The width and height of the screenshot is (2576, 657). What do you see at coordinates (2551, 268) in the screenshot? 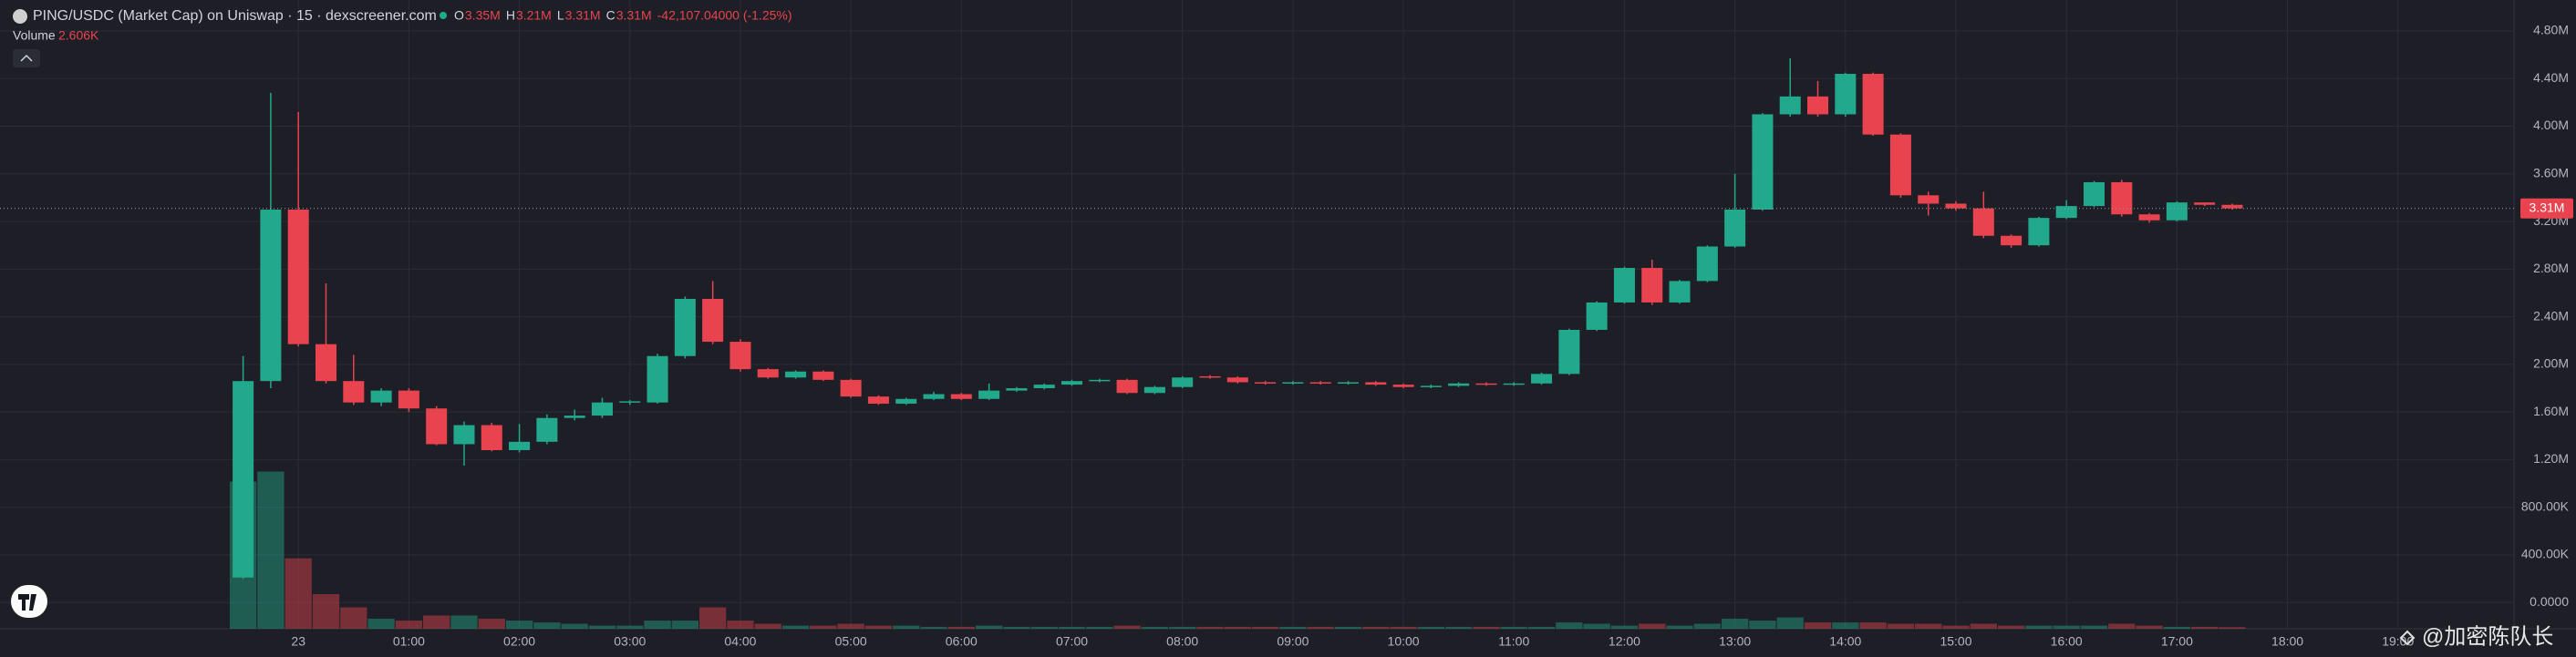
I see `y-tick-label: 2.80M` at bounding box center [2551, 268].